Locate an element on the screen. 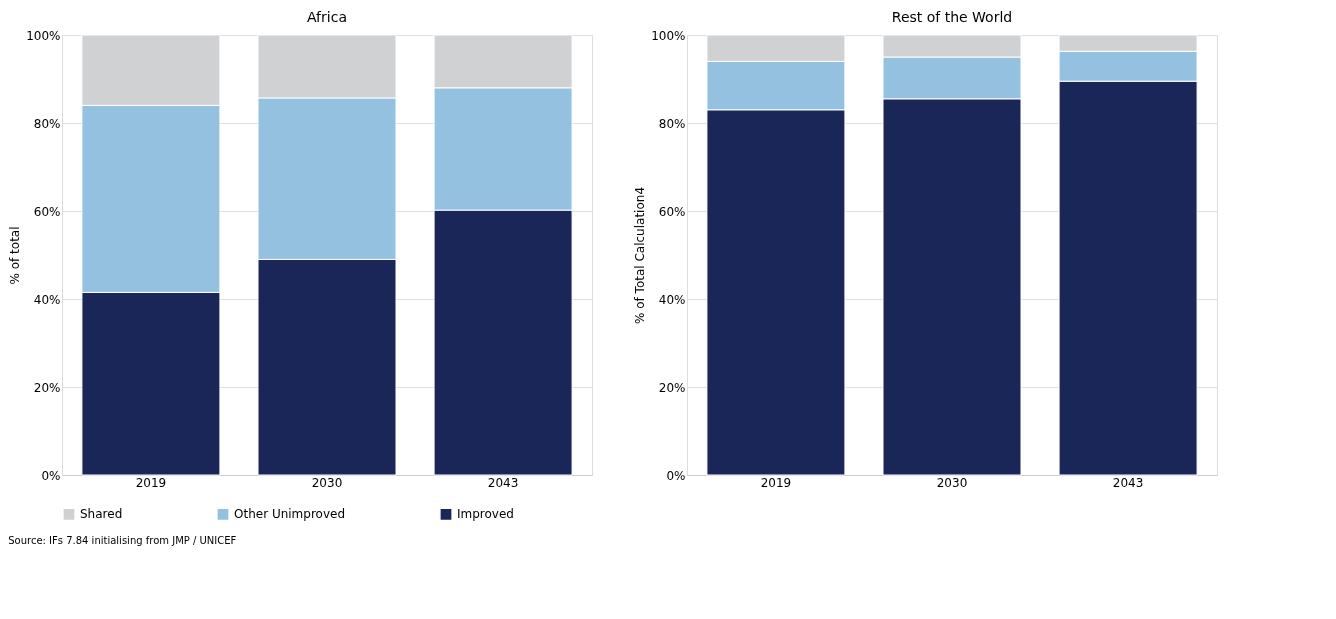  y-axis-title: % of total is located at coordinates (15, 255).